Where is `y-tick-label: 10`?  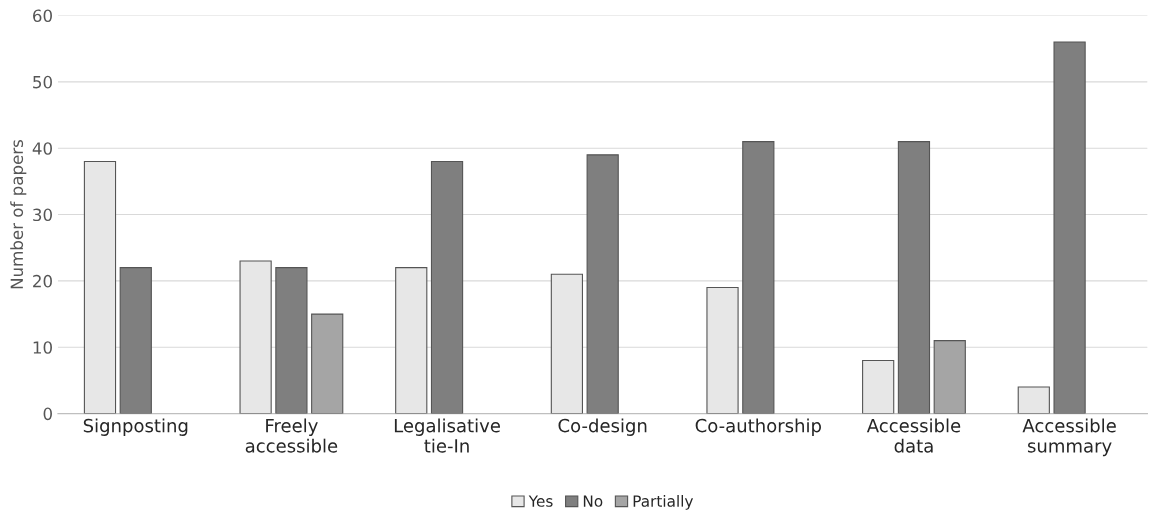 y-tick-label: 10 is located at coordinates (42, 347).